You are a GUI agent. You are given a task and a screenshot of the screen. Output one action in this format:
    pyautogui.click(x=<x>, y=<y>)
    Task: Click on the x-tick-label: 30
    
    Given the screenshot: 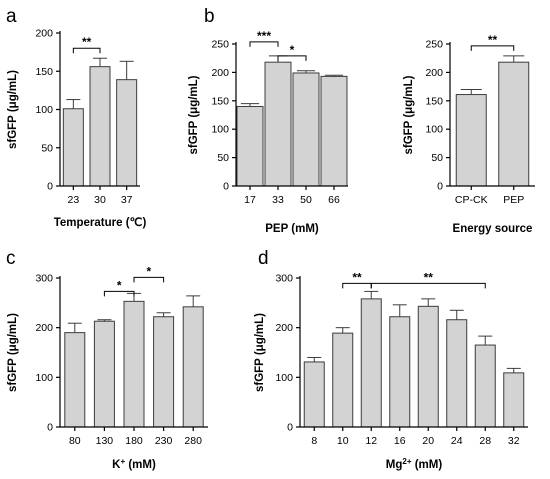 What is the action you would take?
    pyautogui.click(x=100, y=200)
    